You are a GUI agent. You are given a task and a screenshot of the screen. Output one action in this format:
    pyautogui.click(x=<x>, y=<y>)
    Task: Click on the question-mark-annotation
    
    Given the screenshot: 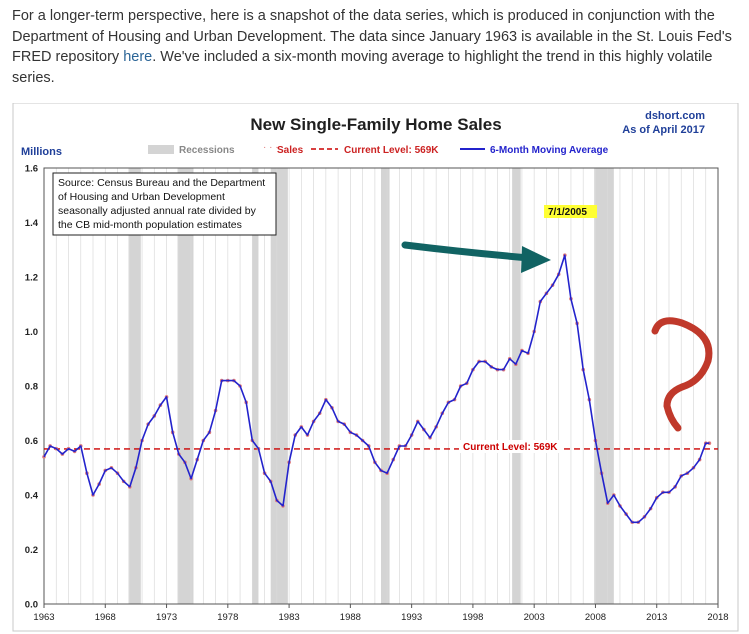 What is the action you would take?
    pyautogui.click(x=682, y=374)
    